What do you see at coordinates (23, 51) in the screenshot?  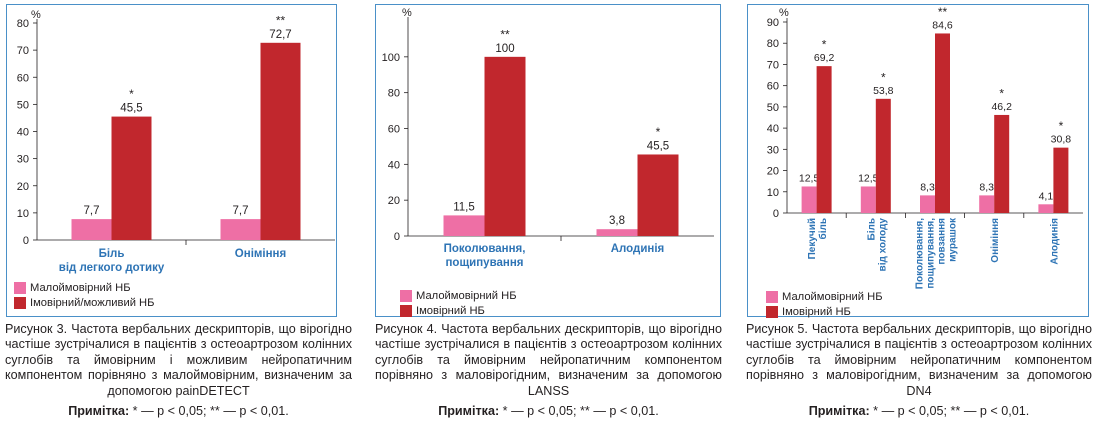 I see `y-tick-label: 70` at bounding box center [23, 51].